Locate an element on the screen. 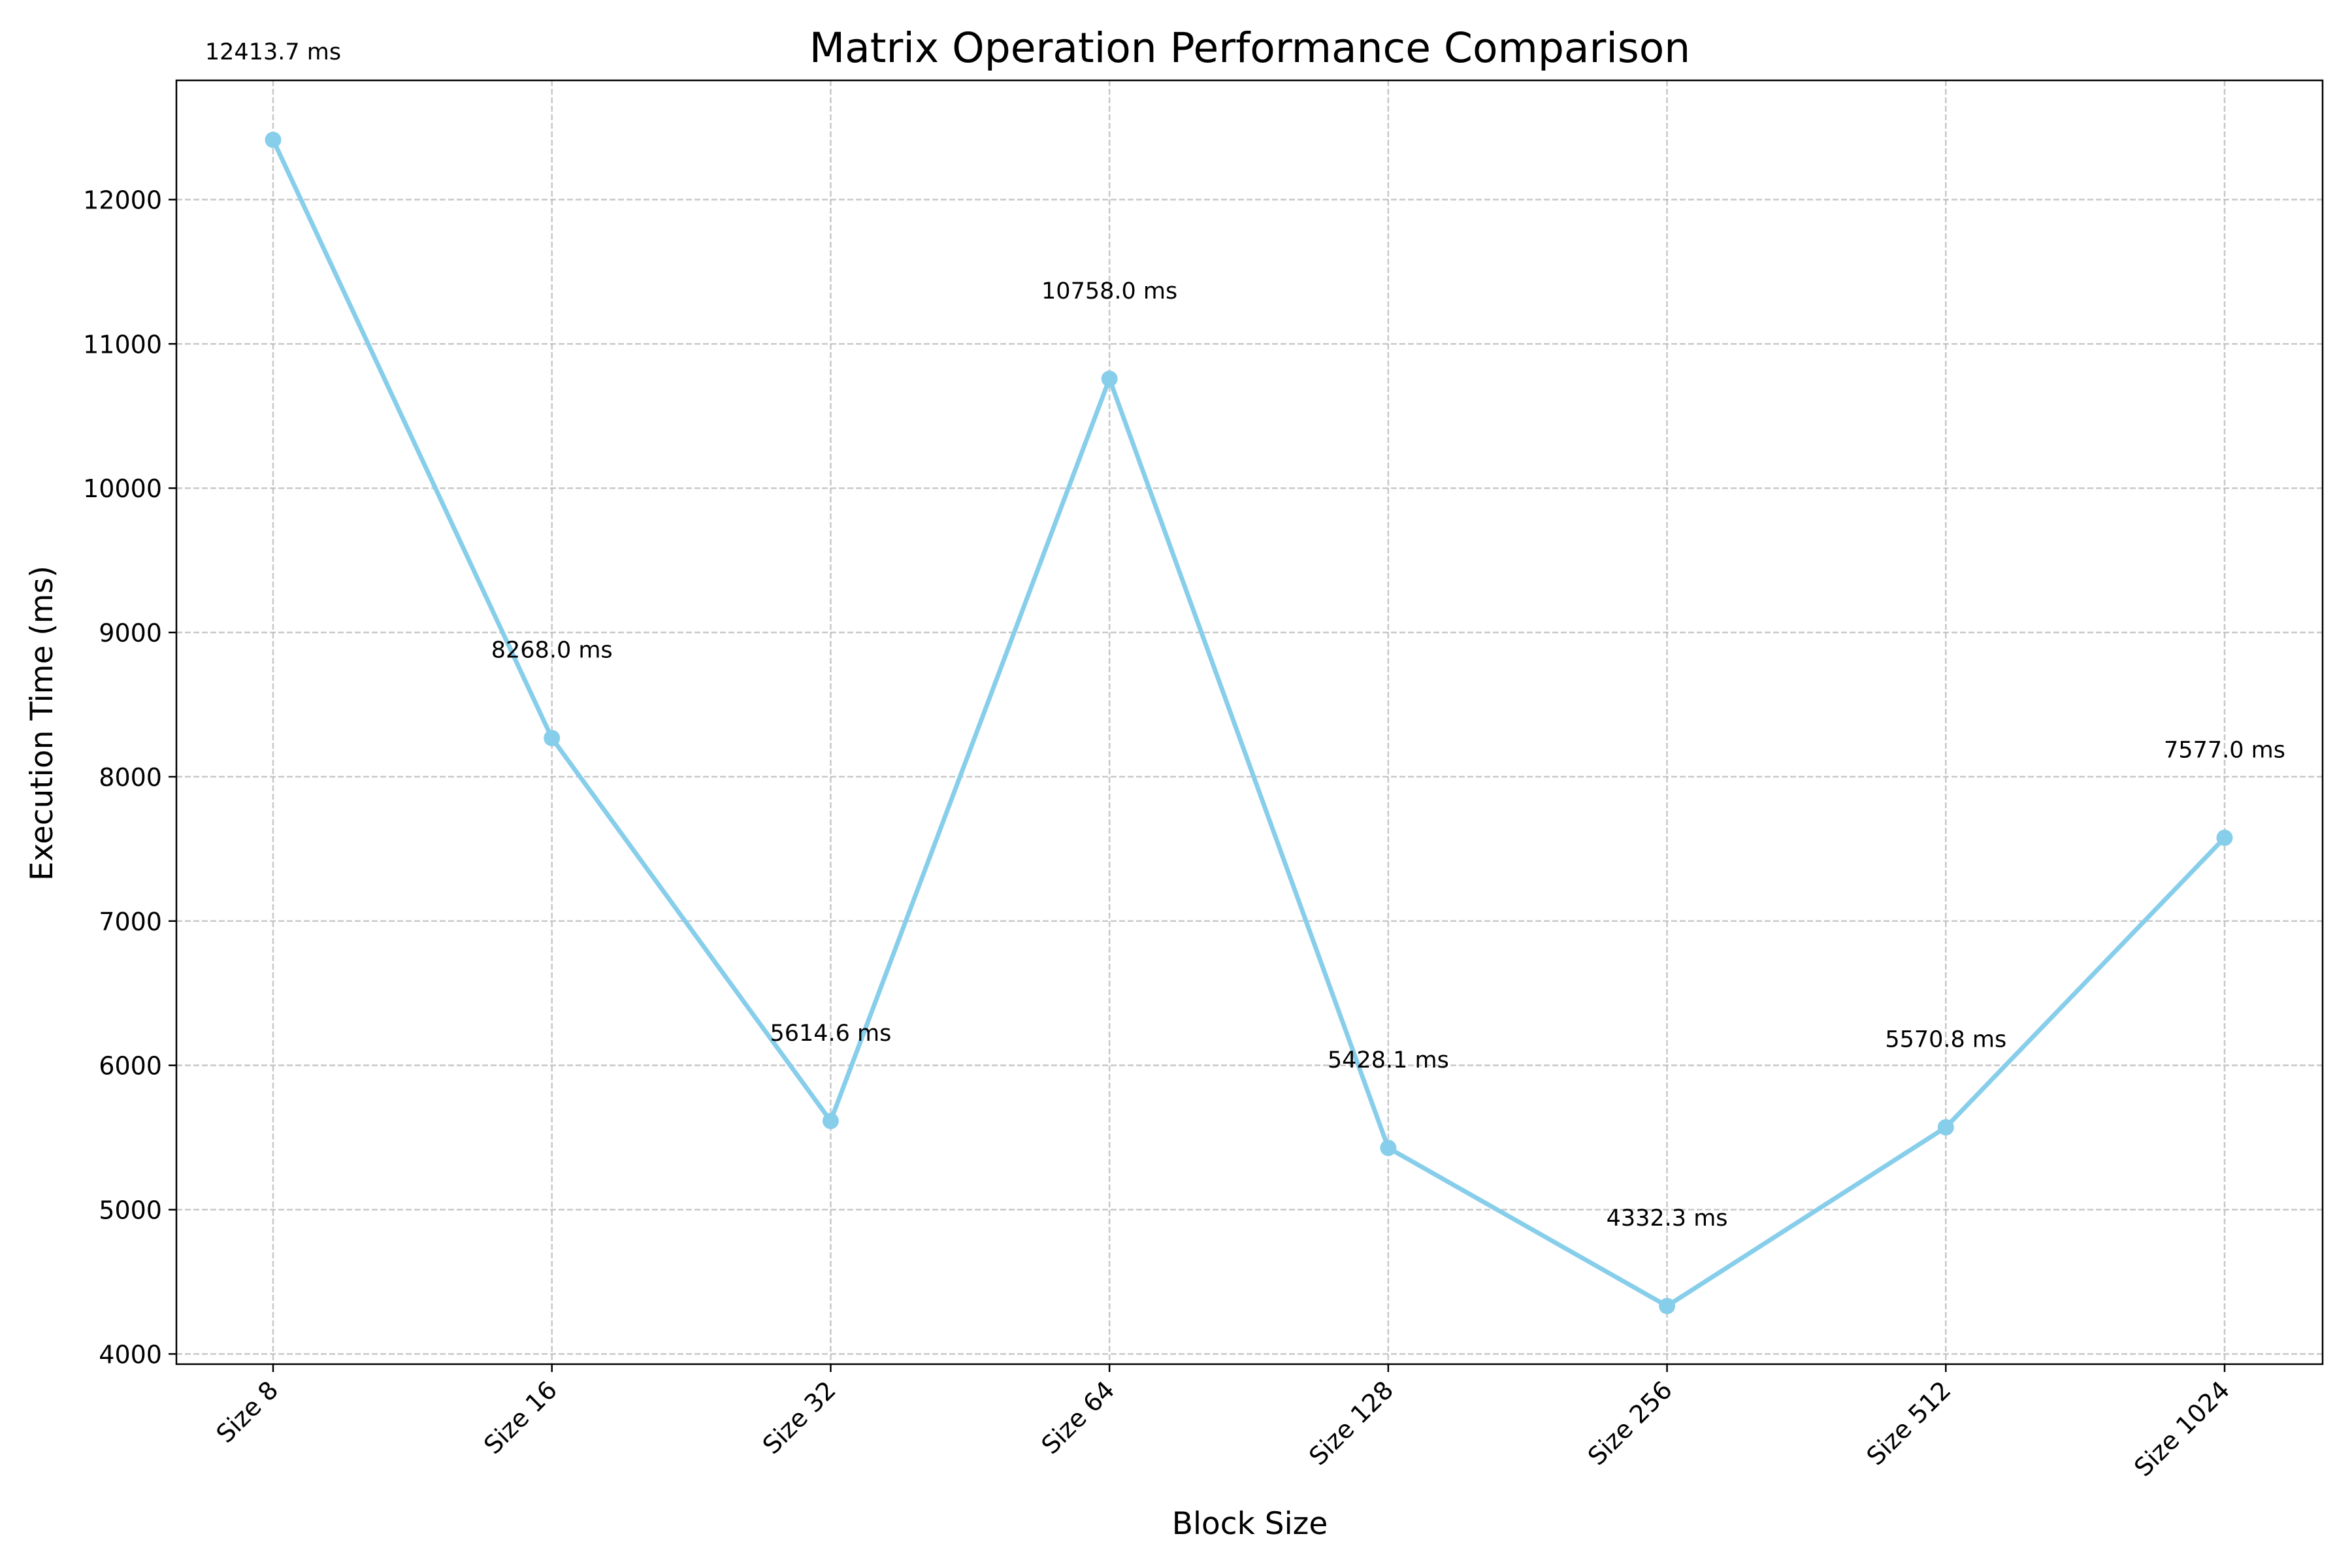 This screenshot has width=2352, height=1568. y-tick-label: 12000 is located at coordinates (122, 200).